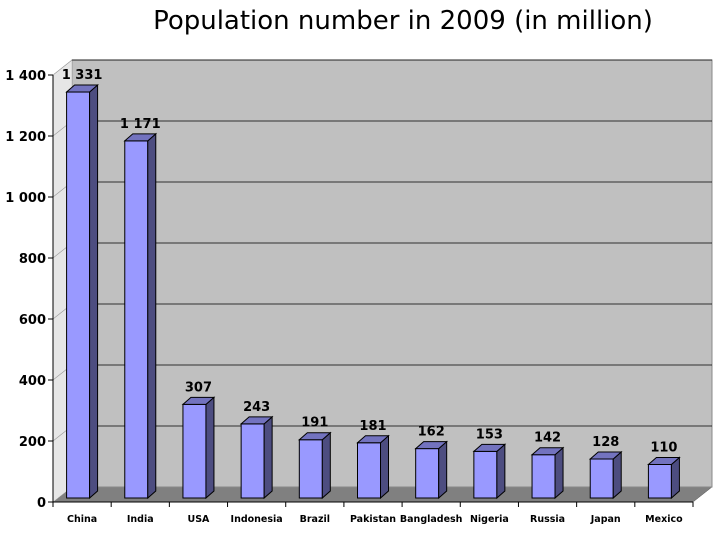 Image resolution: width=720 pixels, height=540 pixels. I want to click on y-tick-label: 1 400, so click(25, 76).